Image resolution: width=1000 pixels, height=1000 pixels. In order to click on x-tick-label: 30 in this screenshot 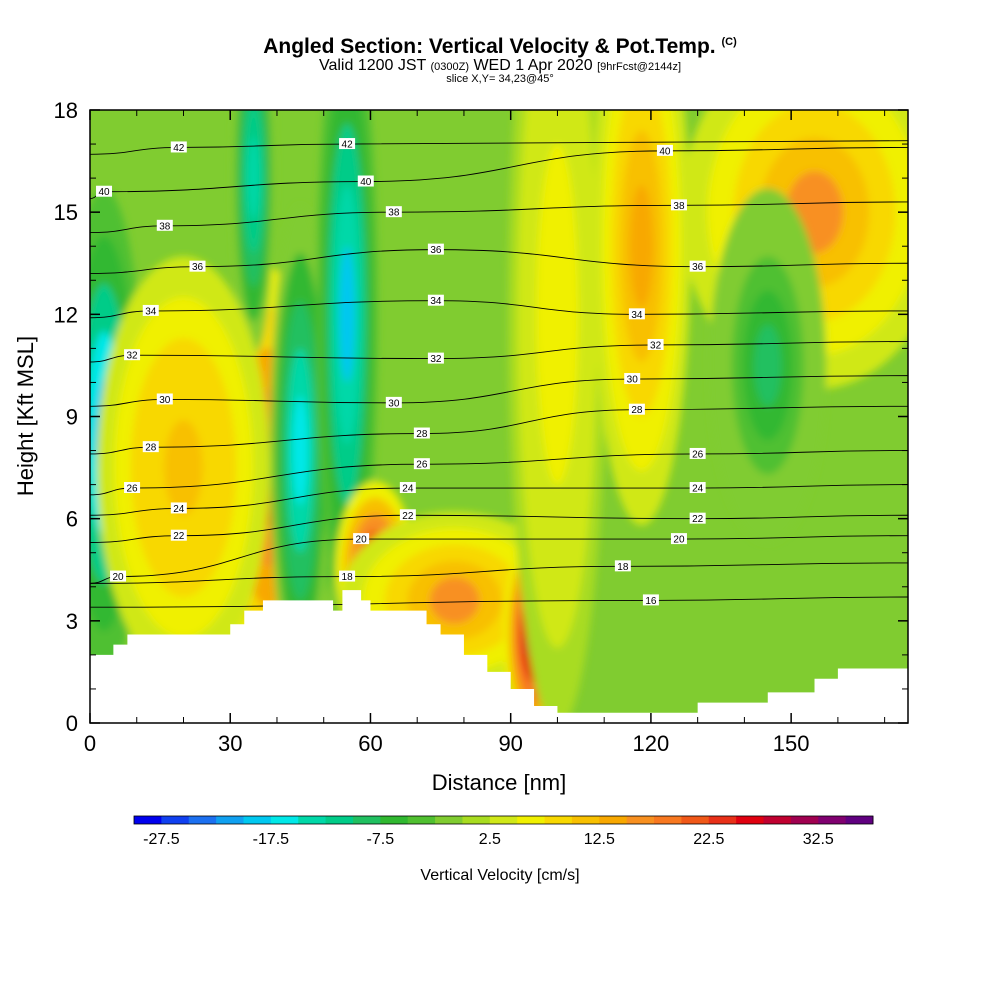, I will do `click(230, 743)`.